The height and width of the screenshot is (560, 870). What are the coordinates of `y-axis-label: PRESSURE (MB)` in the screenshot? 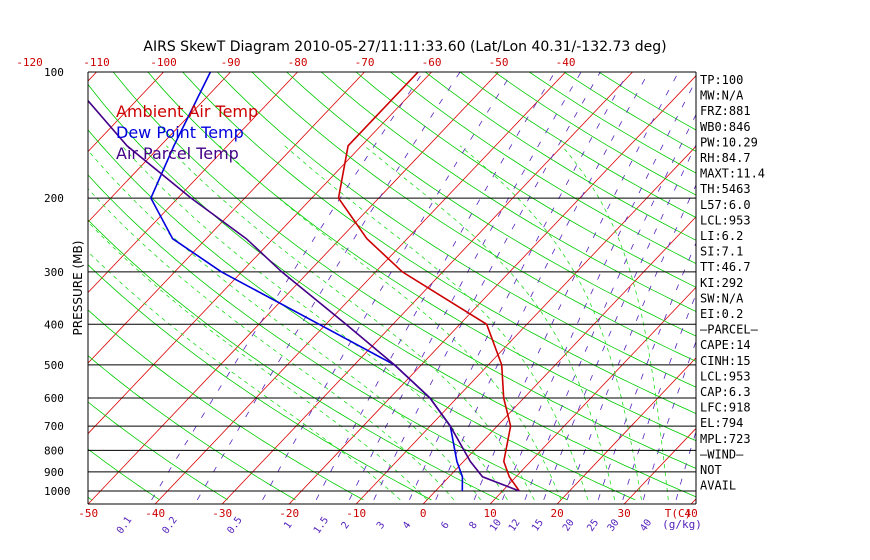 It's located at (78, 288).